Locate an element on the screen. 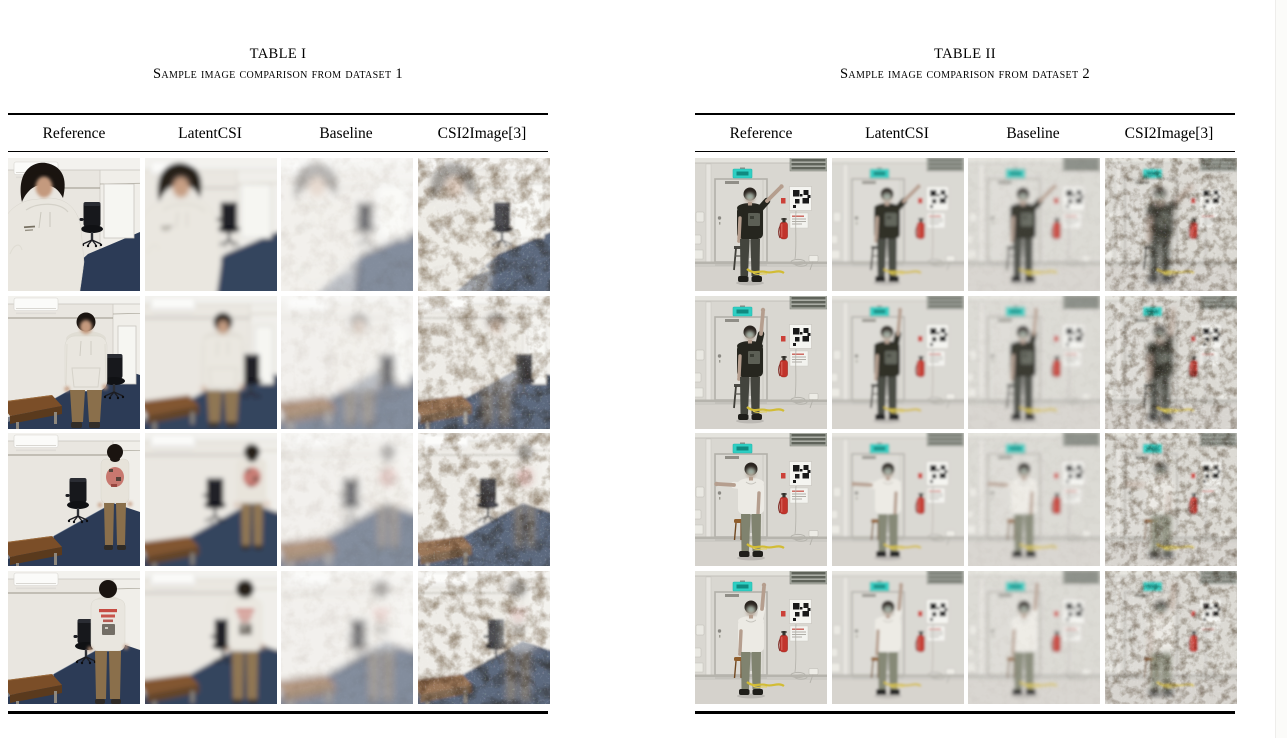  table-2-col-csi2image: CSI2Image[3] is located at coordinates (1169, 133).